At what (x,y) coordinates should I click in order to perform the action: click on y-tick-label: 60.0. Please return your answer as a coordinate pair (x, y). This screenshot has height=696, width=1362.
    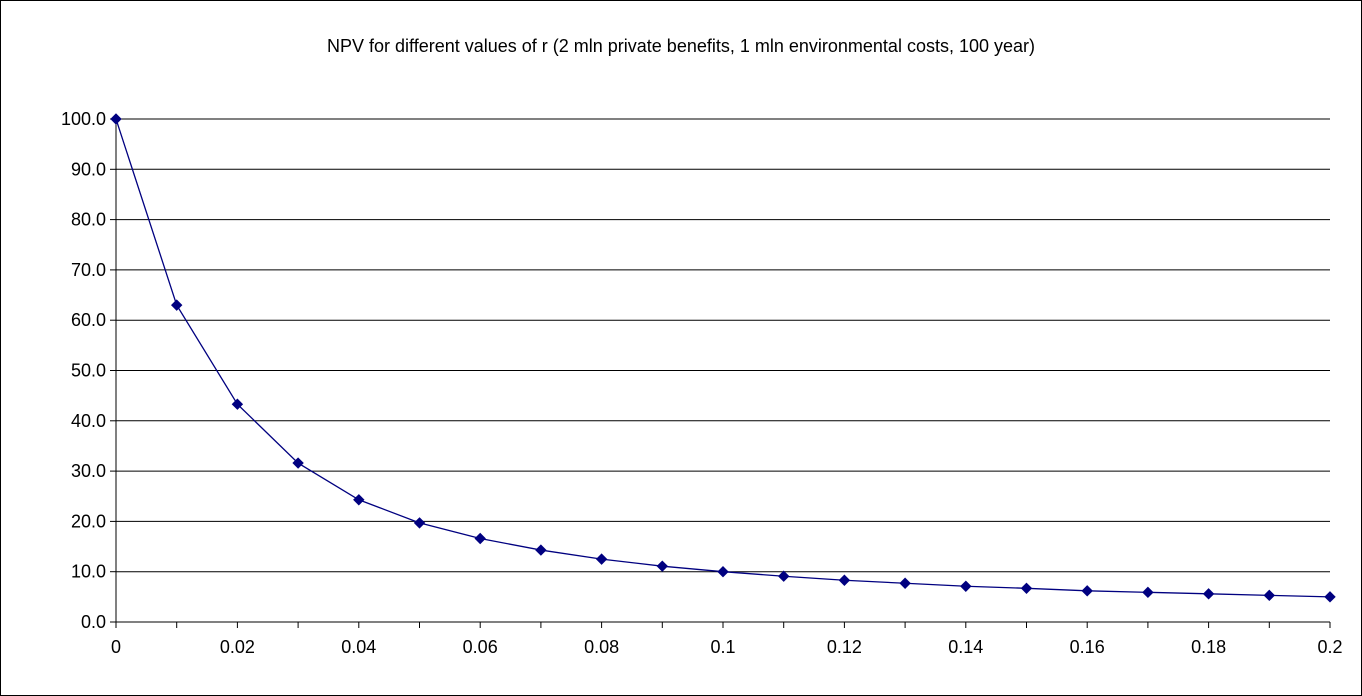
    Looking at the image, I should click on (88, 320).